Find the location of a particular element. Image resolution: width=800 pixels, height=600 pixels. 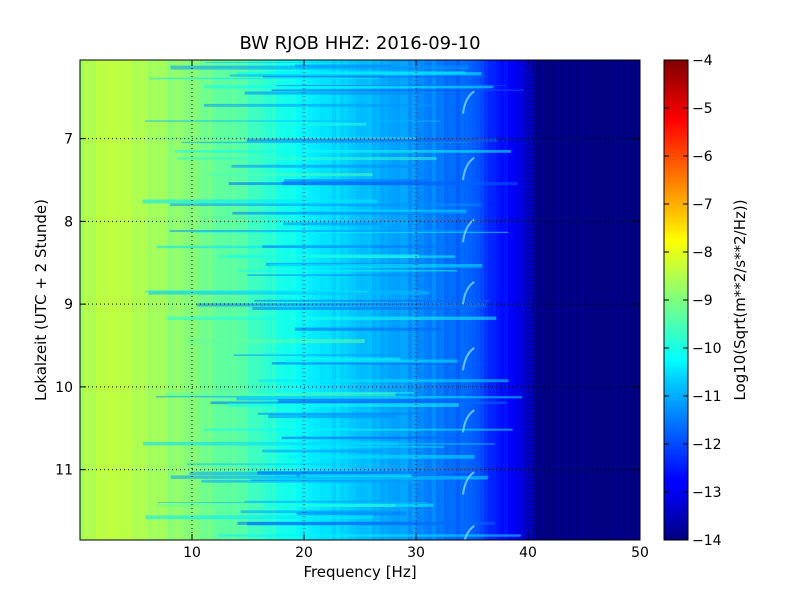

y-tick-label: 8 is located at coordinates (68, 222).